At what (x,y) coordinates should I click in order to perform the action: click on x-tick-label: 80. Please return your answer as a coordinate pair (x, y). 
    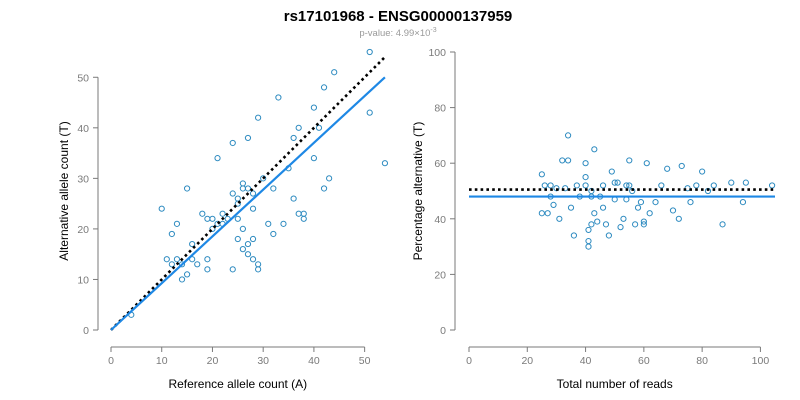
    Looking at the image, I should click on (702, 361).